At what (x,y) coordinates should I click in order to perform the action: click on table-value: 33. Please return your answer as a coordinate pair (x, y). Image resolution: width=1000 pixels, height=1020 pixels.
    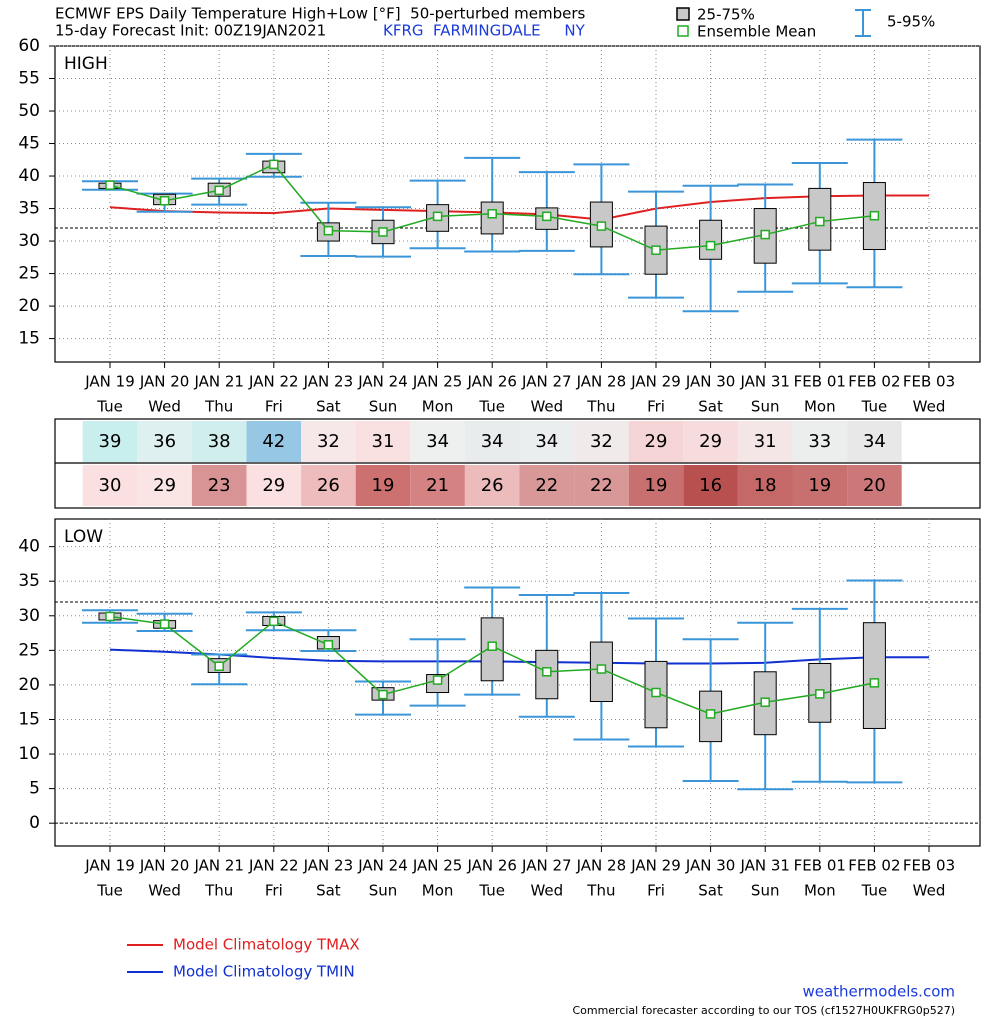
    Looking at the image, I should click on (819, 441).